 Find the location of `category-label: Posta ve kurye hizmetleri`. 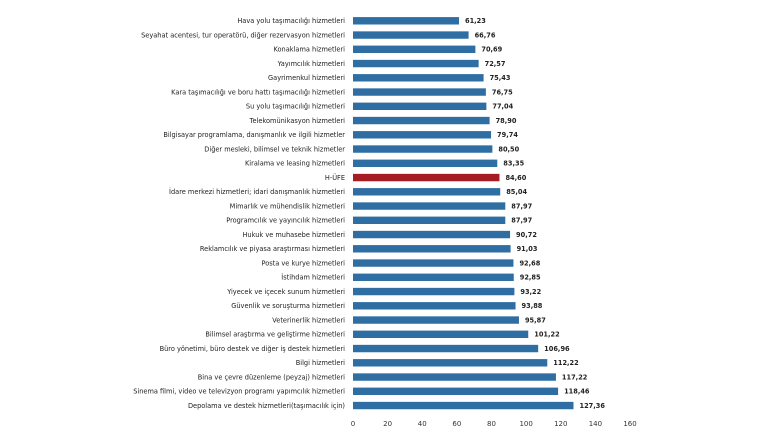

category-label: Posta ve kurye hizmetleri is located at coordinates (303, 263).